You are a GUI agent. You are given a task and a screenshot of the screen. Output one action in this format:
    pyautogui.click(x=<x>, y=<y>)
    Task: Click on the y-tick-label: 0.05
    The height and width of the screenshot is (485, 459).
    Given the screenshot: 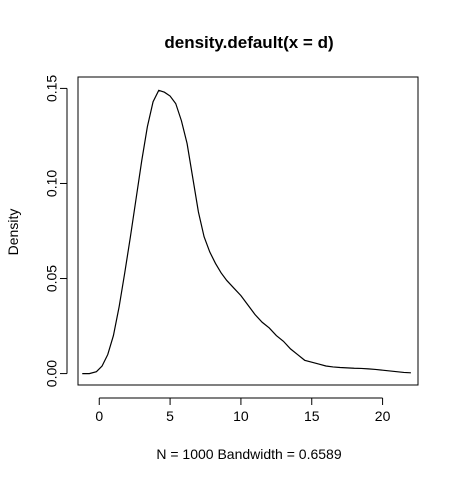 What is the action you would take?
    pyautogui.click(x=52, y=278)
    